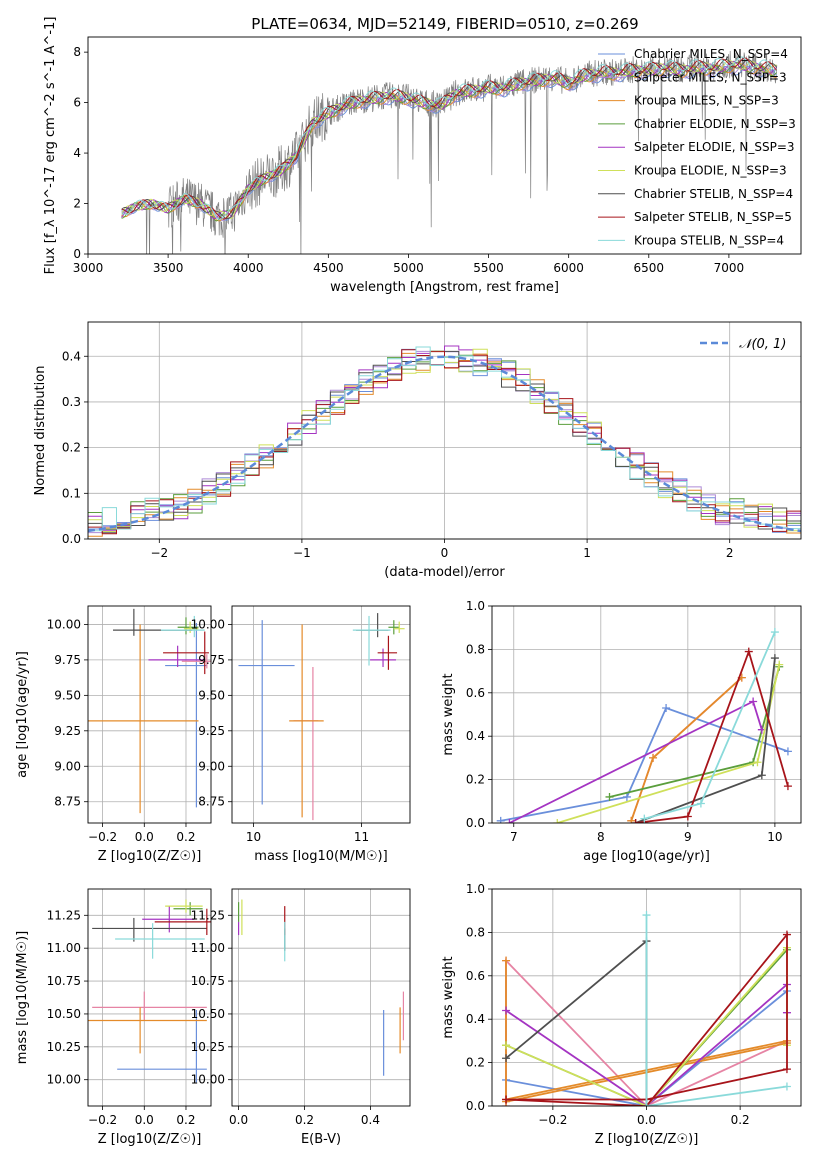 The image size is (819, 1170). What do you see at coordinates (475, 780) in the screenshot?
I see `y-tick-label: 0.2` at bounding box center [475, 780].